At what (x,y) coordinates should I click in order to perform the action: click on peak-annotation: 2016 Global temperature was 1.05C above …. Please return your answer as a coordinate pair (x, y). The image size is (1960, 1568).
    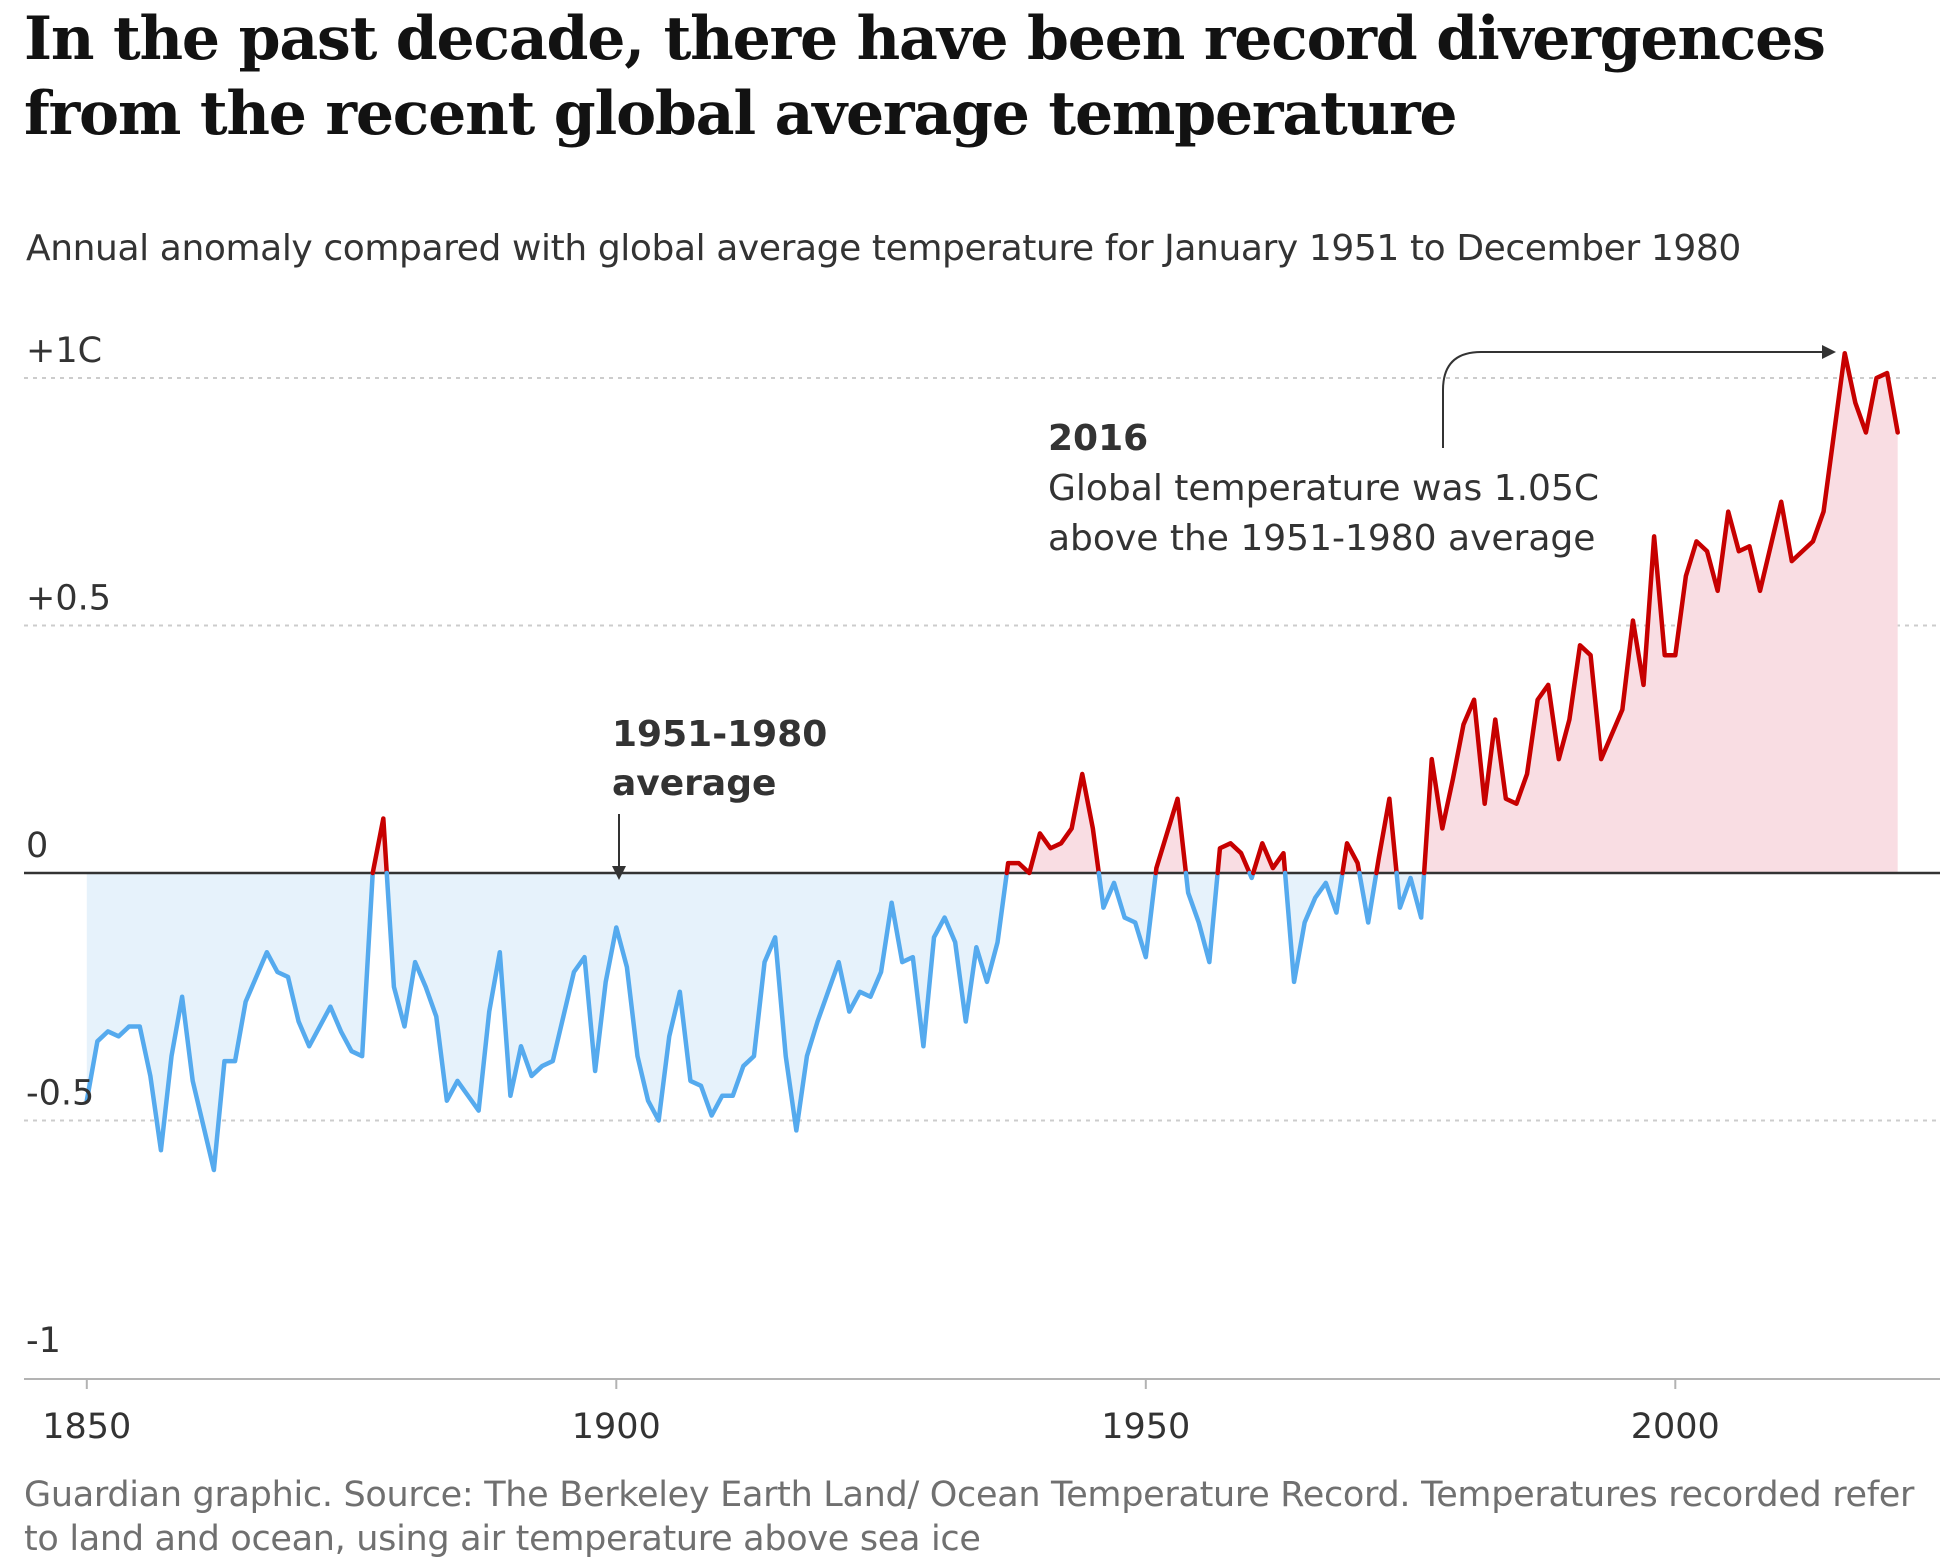
    Looking at the image, I should click on (1442, 452).